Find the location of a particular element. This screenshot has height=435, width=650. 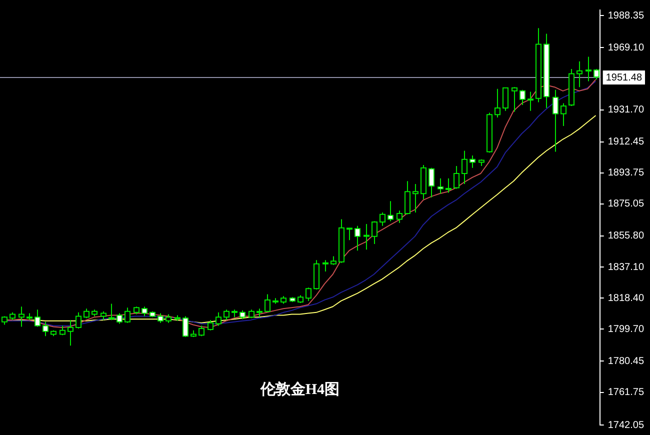

y-tick-label: 1912.45 is located at coordinates (626, 142).